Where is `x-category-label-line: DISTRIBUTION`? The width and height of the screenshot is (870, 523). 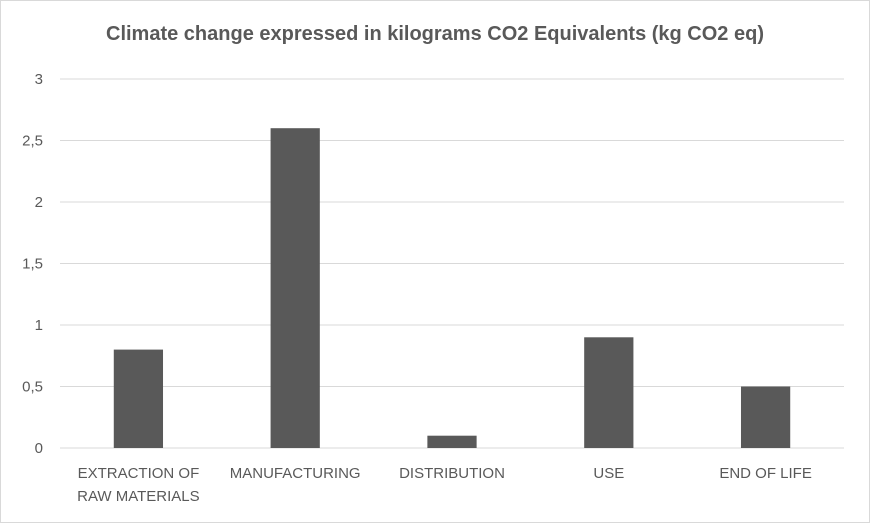 x-category-label-line: DISTRIBUTION is located at coordinates (452, 473).